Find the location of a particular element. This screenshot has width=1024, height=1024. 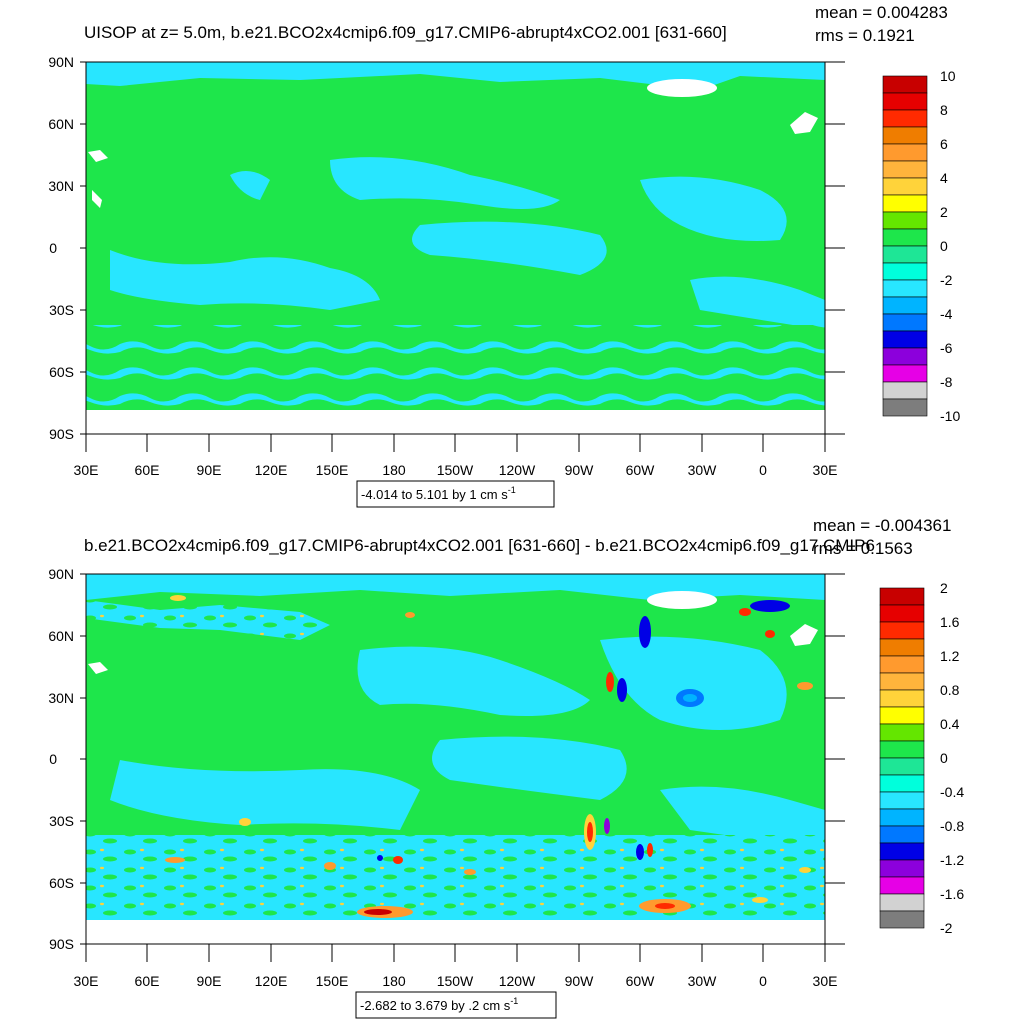

panel-1-lon-label: 90E is located at coordinates (209, 470).